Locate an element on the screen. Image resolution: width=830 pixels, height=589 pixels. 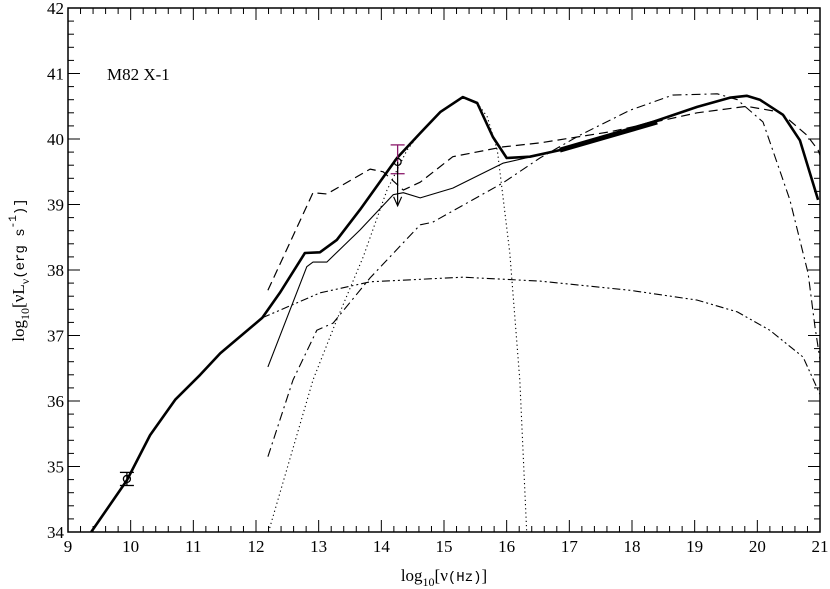
x-label-close: ] is located at coordinates (485, 575).